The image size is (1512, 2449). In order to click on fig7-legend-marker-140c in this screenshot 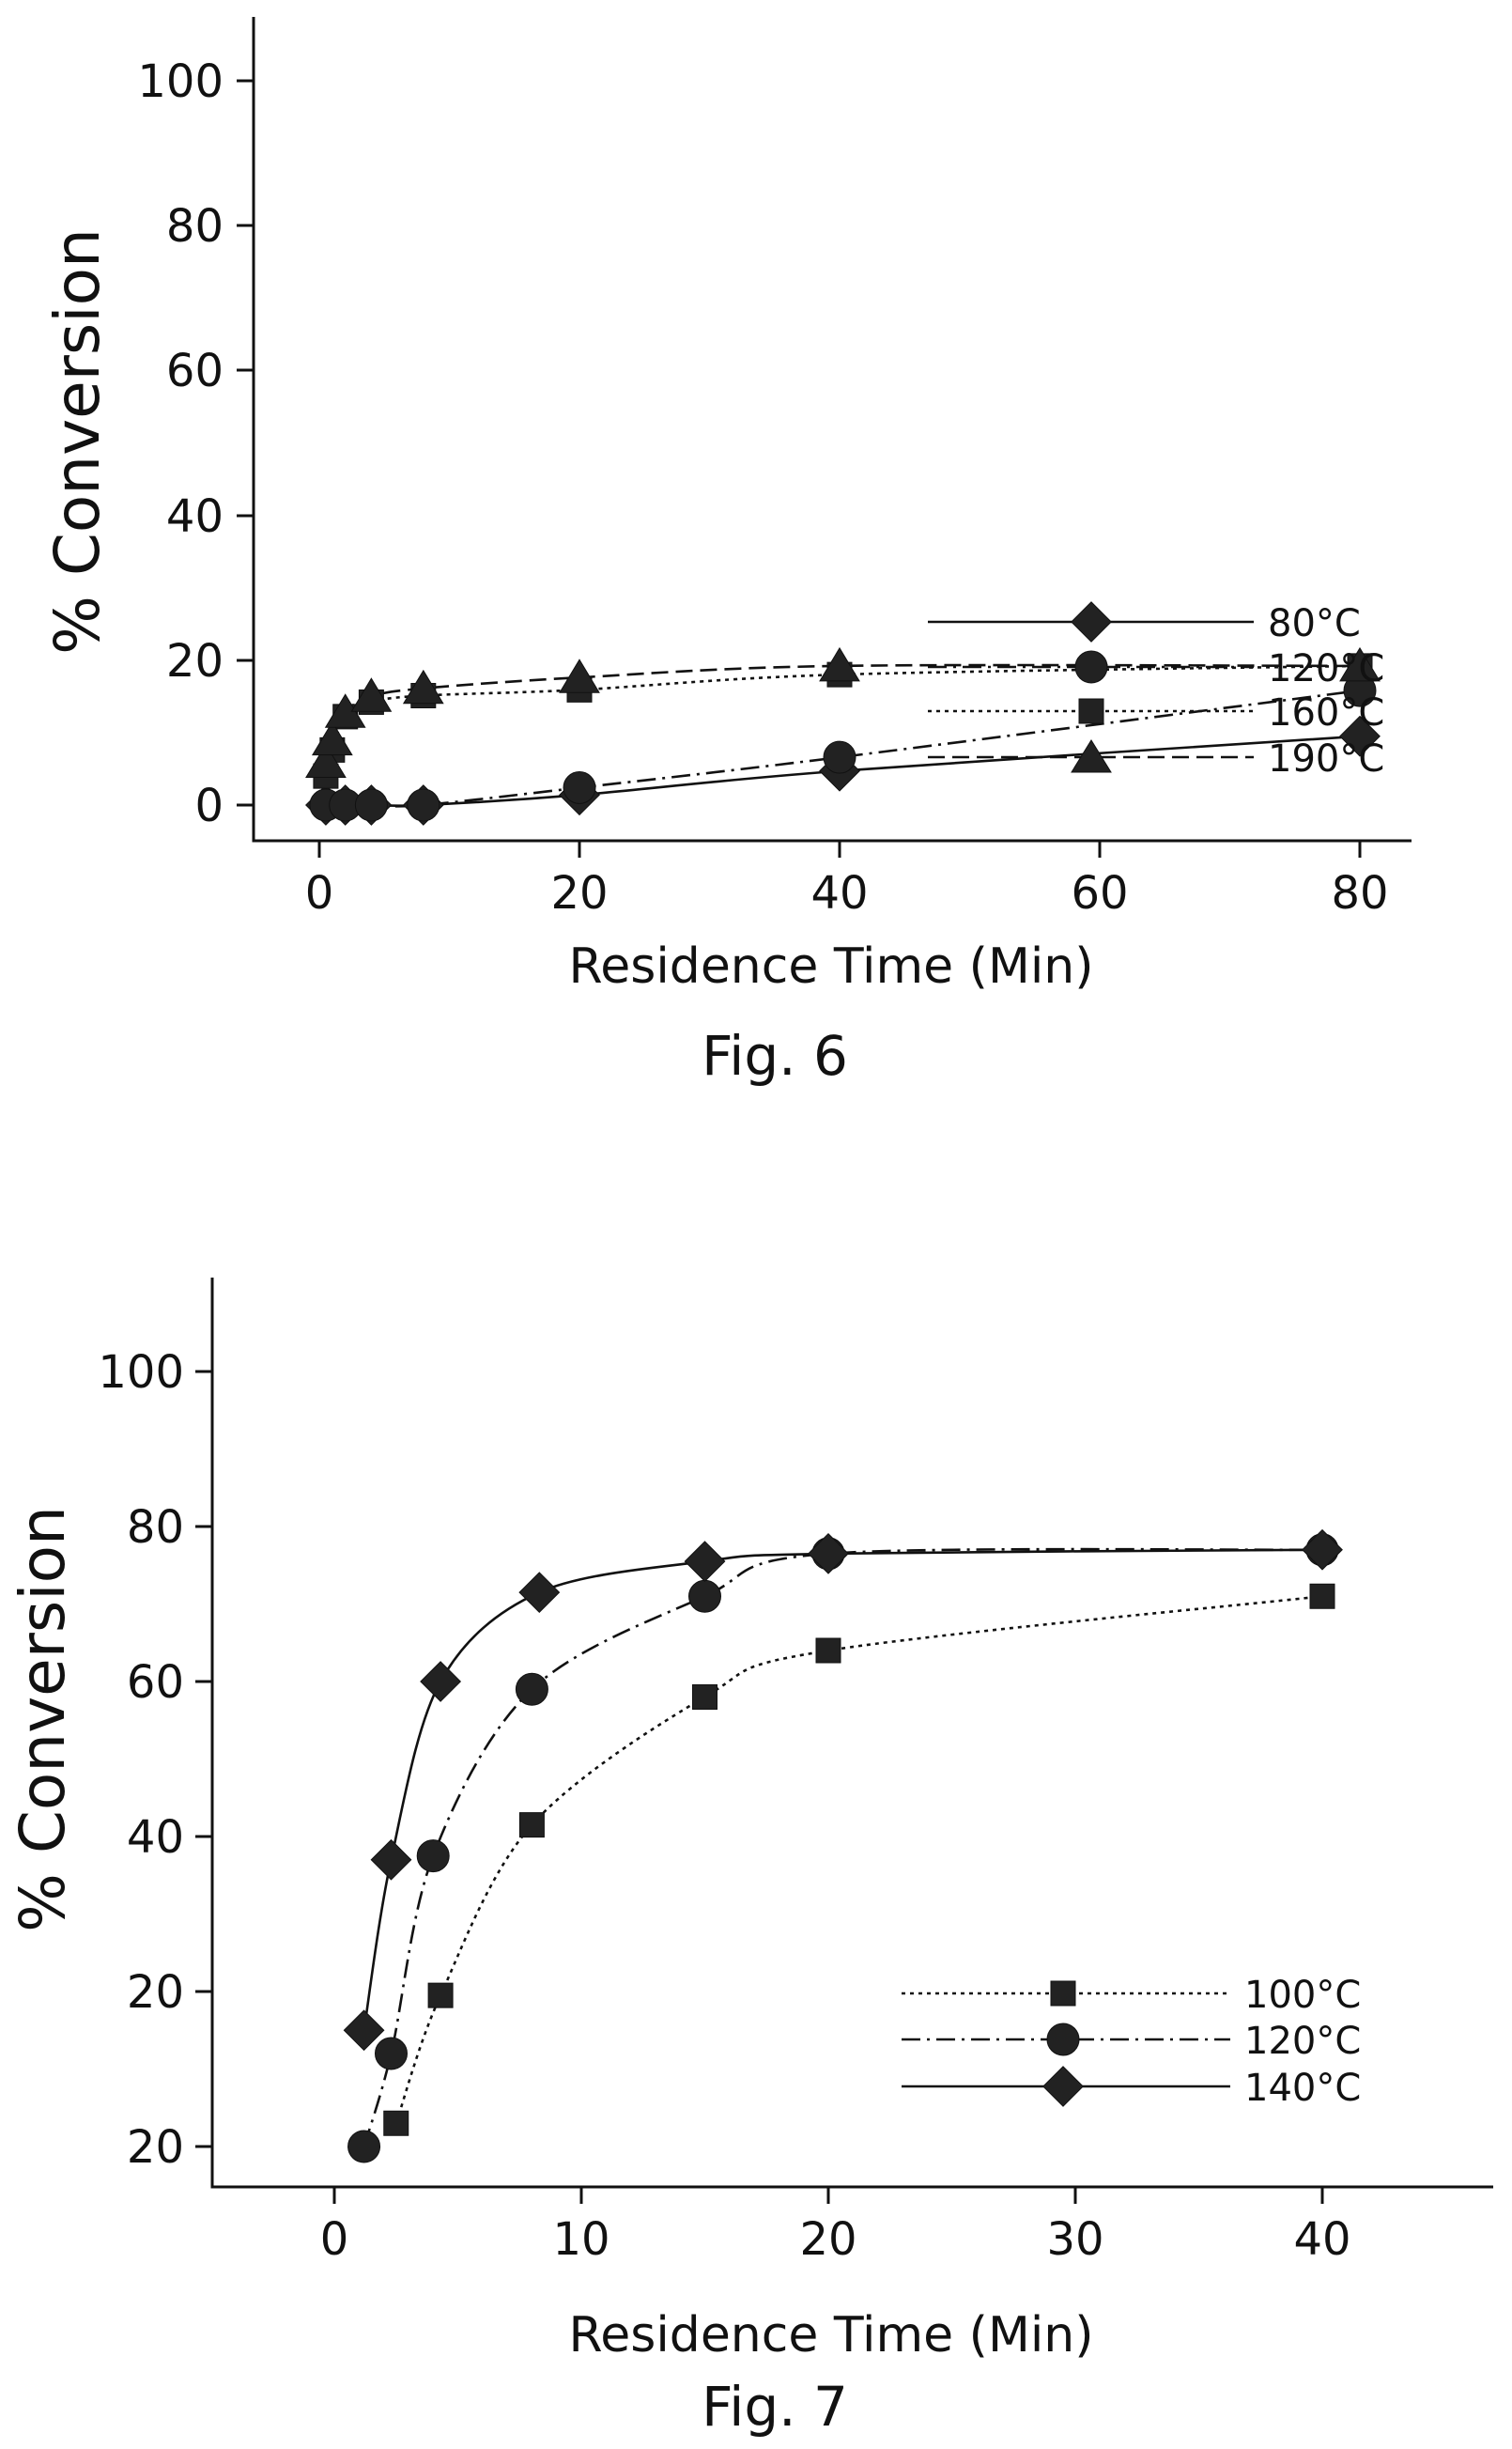, I will do `click(1063, 2086)`.